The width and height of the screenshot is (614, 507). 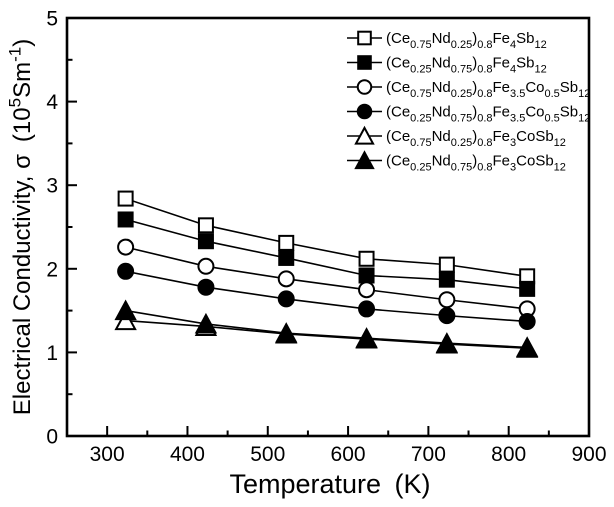 I want to click on y-tick-label: 0, so click(x=52, y=437).